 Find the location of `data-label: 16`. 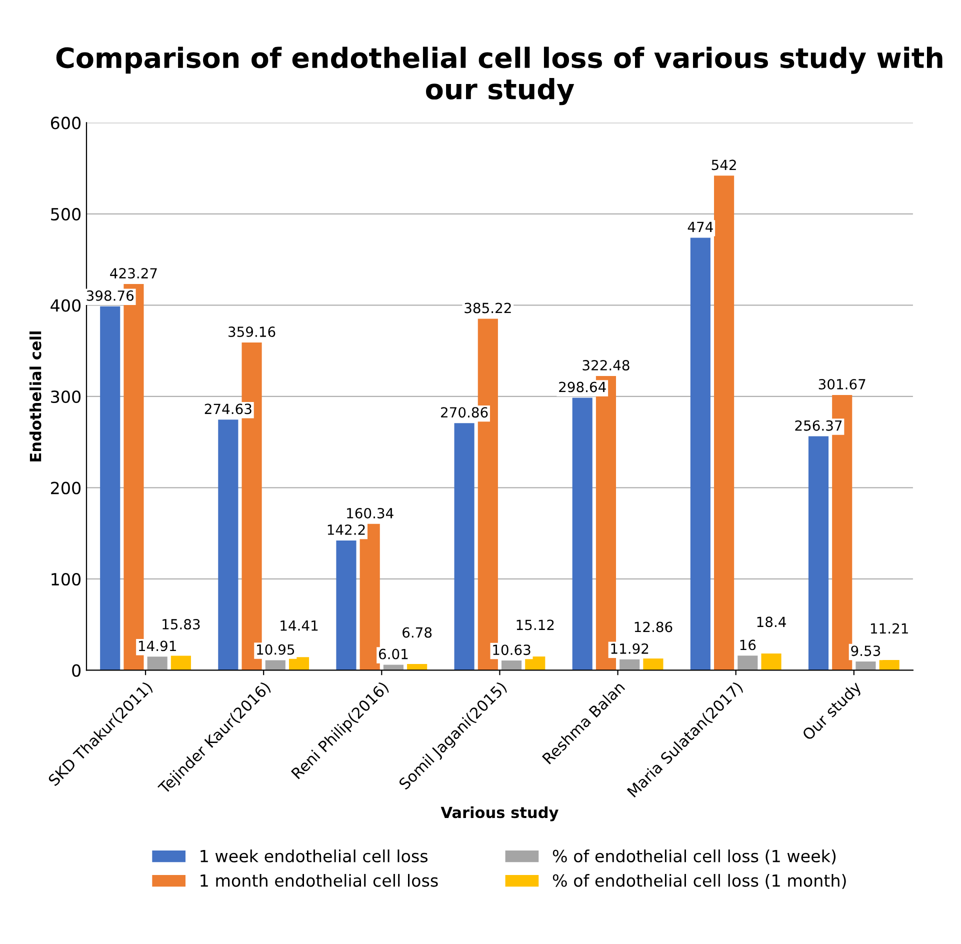

data-label: 16 is located at coordinates (748, 645).